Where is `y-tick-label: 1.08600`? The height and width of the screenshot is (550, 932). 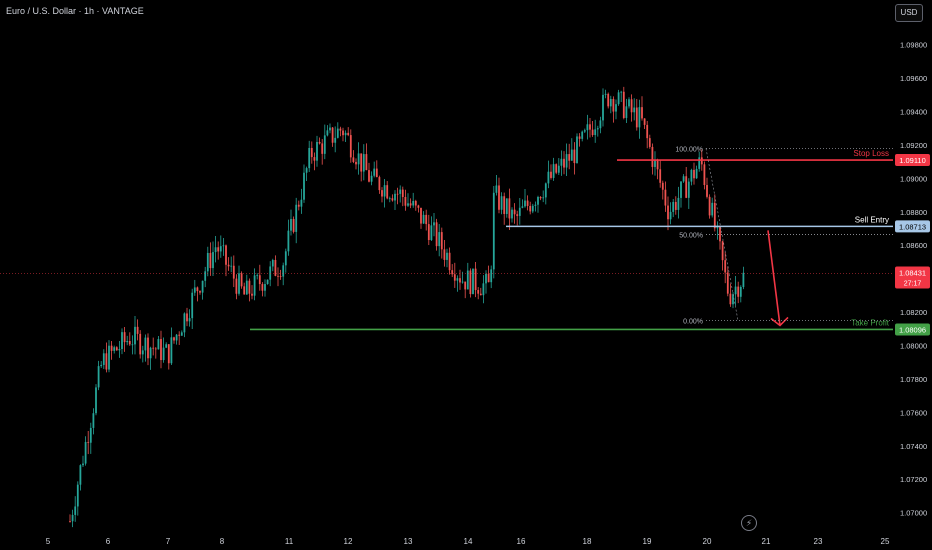
y-tick-label: 1.08600 is located at coordinates (913, 245).